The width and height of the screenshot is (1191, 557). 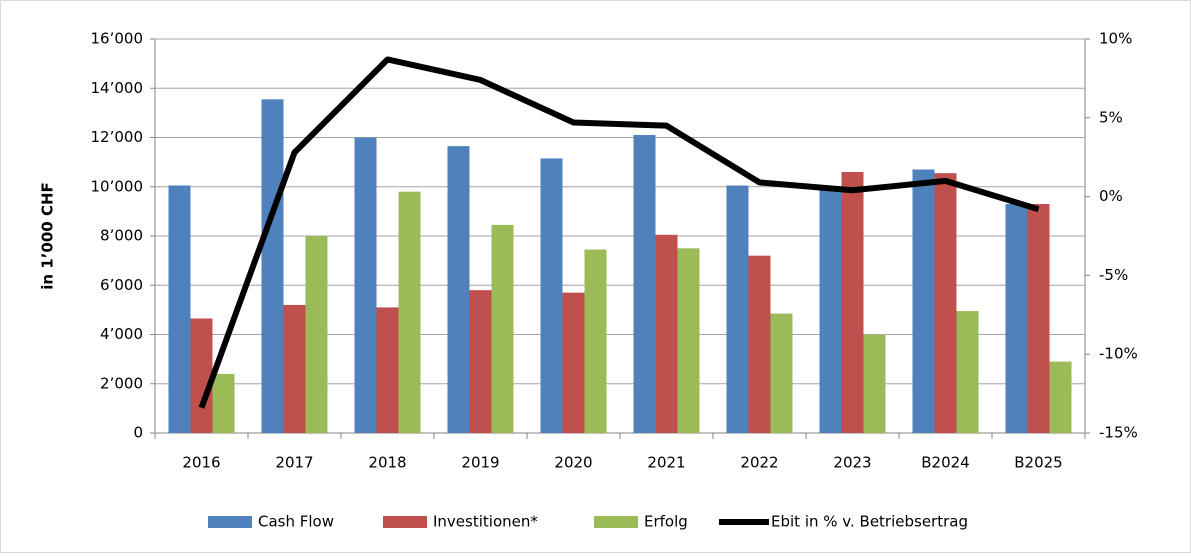 What do you see at coordinates (48, 236) in the screenshot?
I see `y-axis-label: in 1’000 CHF` at bounding box center [48, 236].